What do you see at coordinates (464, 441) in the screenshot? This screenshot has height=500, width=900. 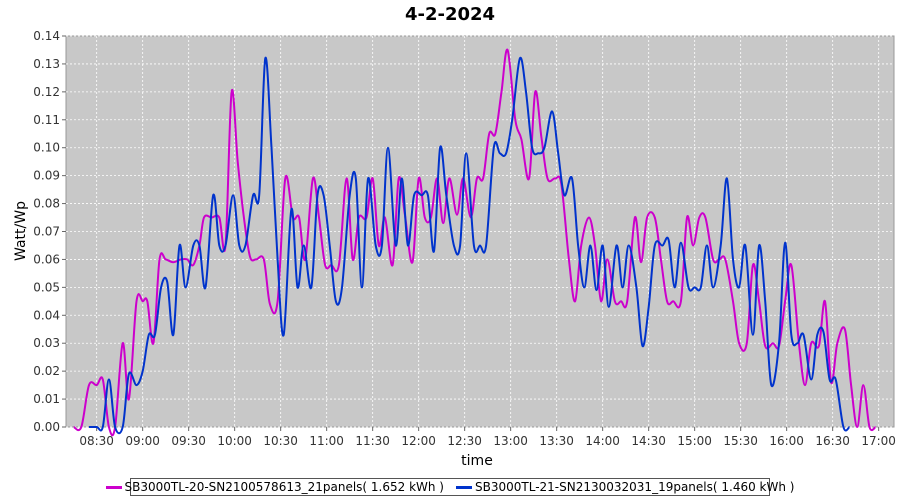 I see `x-tick-label: 12:30` at bounding box center [464, 441].